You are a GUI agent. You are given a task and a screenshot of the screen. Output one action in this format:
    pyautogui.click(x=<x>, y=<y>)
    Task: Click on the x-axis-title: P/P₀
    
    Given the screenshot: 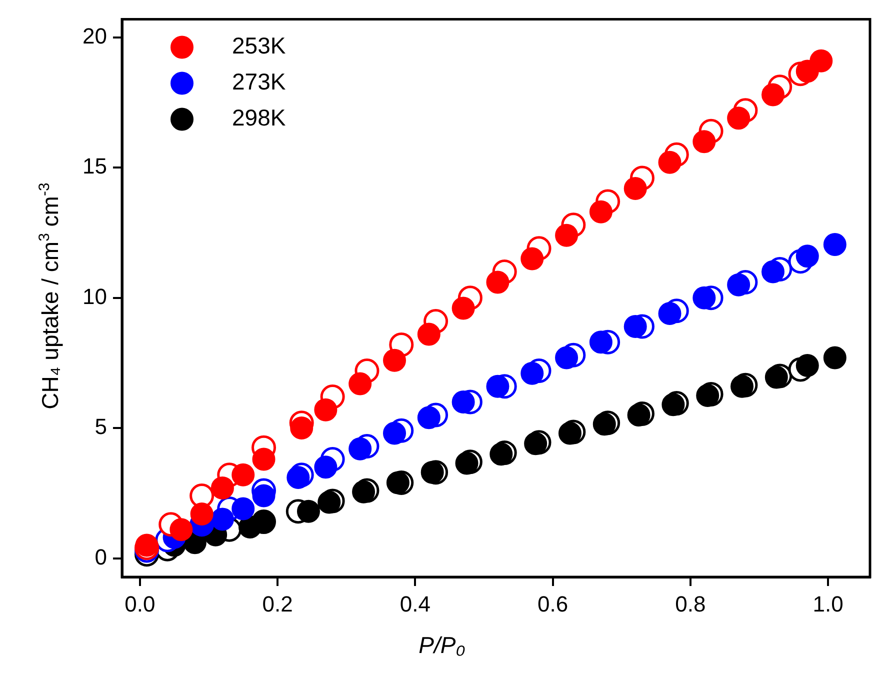 What is the action you would take?
    pyautogui.click(x=442, y=645)
    